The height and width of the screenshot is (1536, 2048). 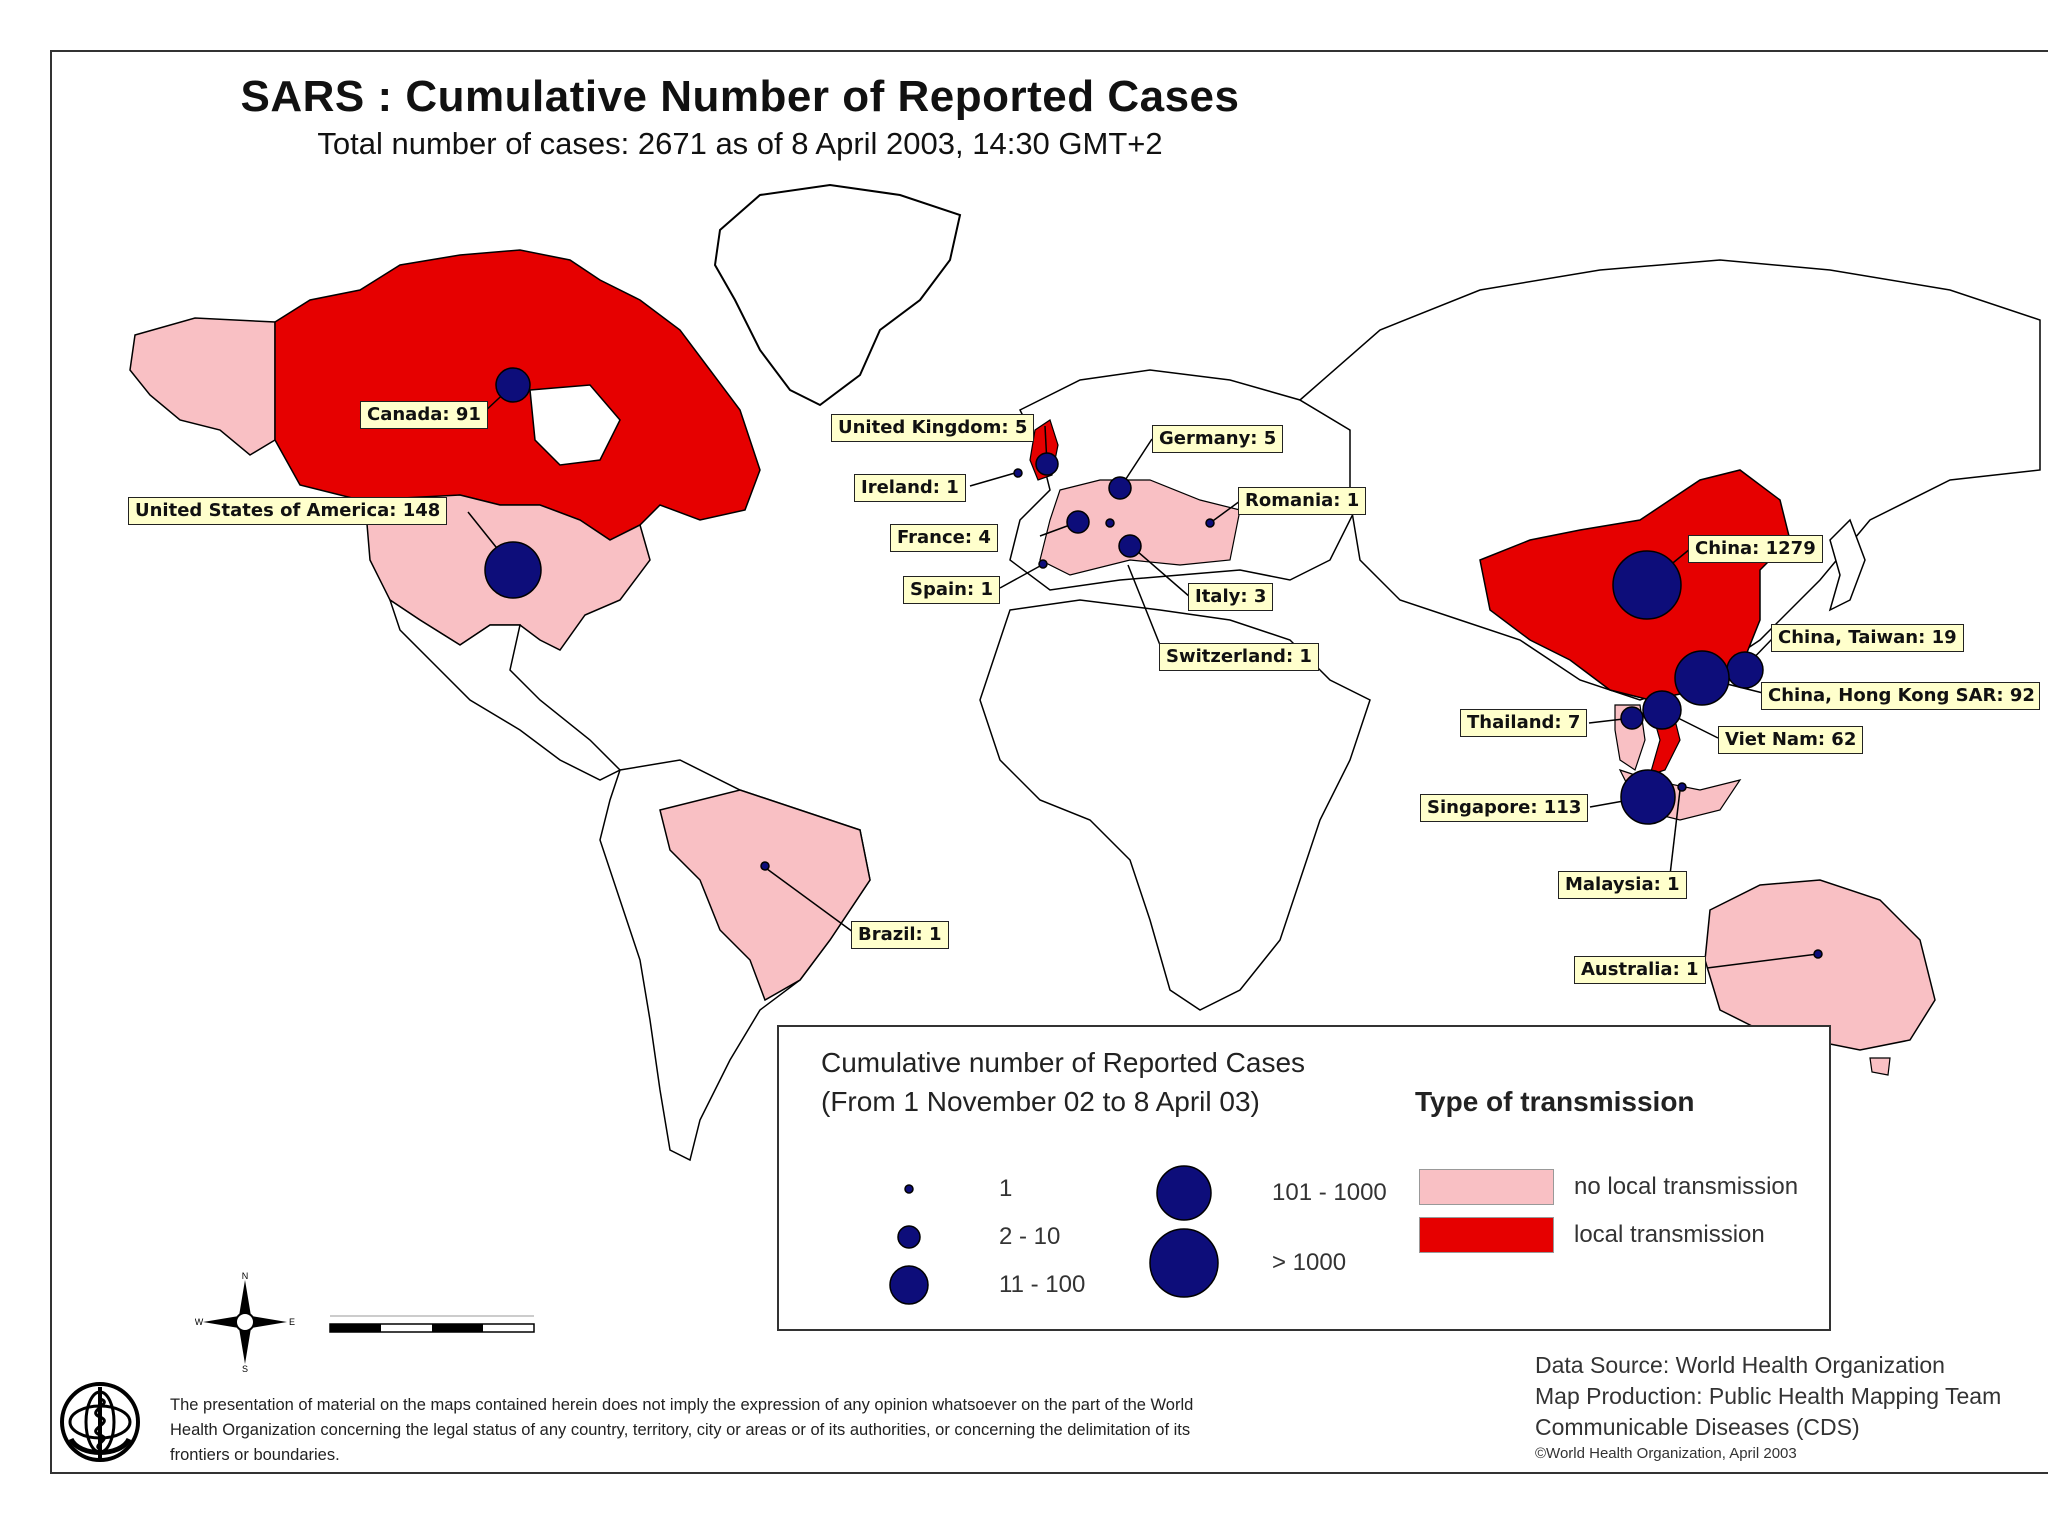 I want to click on legend-size-symbols, so click(x=1054, y=1235).